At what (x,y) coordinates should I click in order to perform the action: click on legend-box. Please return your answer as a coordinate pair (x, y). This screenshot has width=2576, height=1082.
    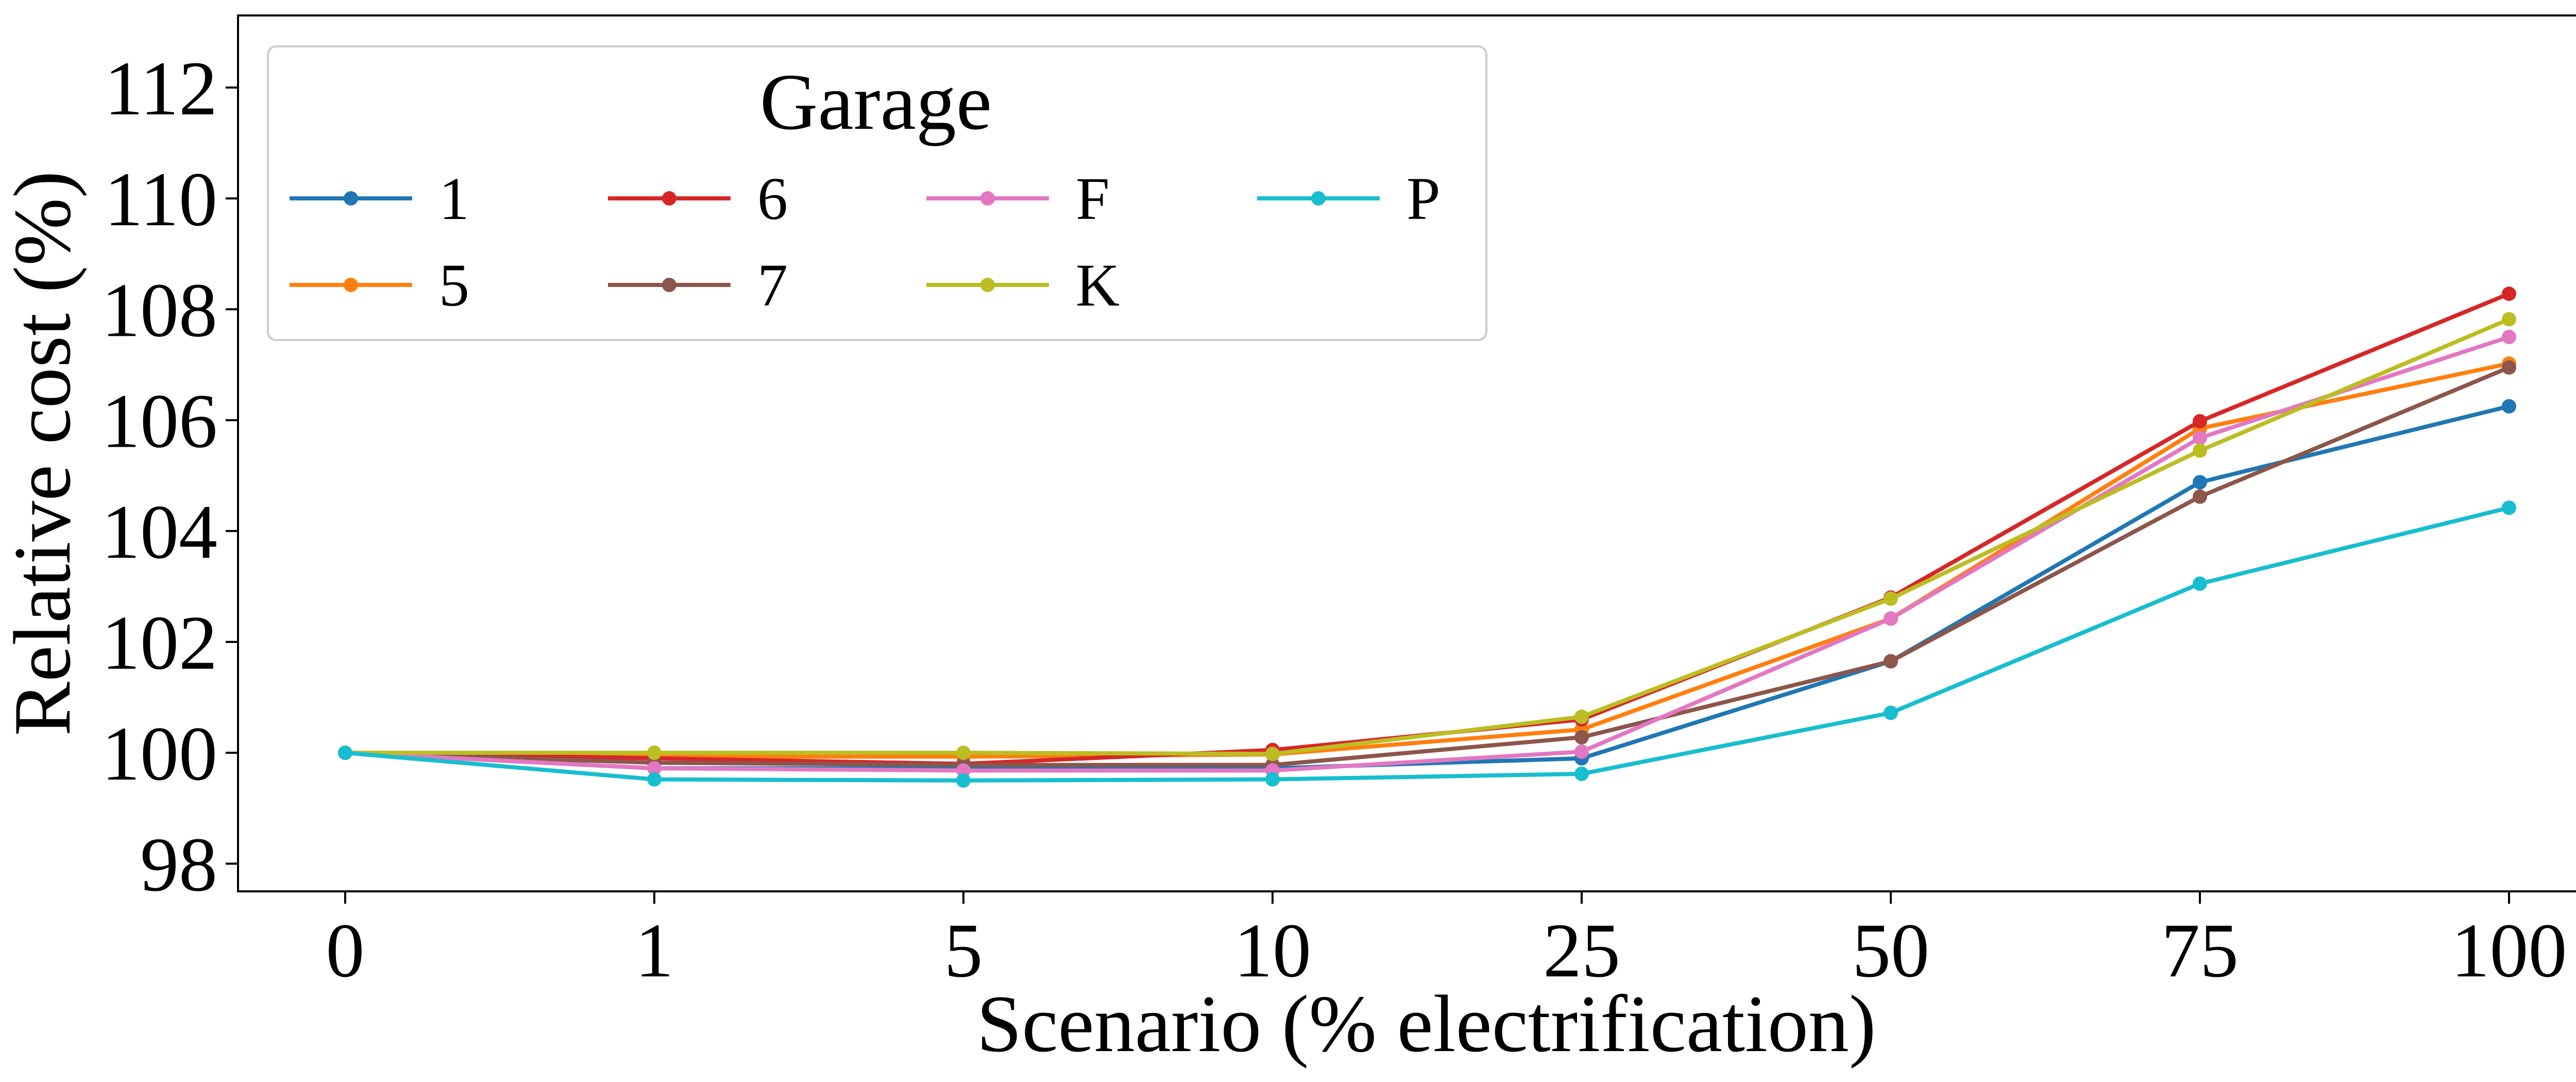
    Looking at the image, I should click on (877, 193).